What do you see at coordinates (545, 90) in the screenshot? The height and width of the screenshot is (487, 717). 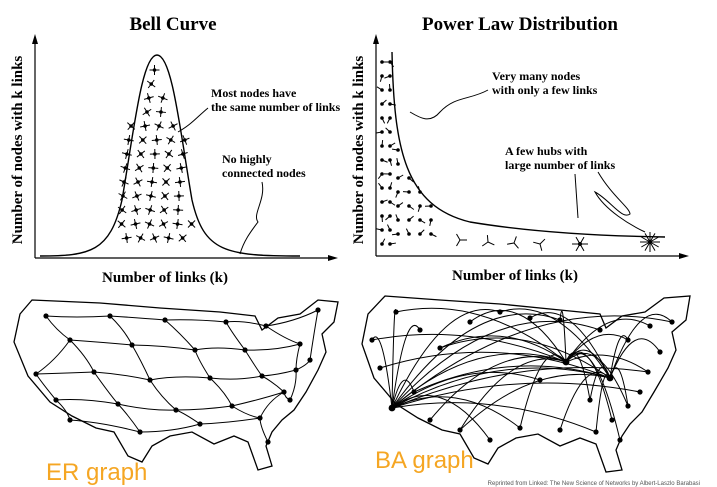 I see `power-note1-line2: with only a few links` at bounding box center [545, 90].